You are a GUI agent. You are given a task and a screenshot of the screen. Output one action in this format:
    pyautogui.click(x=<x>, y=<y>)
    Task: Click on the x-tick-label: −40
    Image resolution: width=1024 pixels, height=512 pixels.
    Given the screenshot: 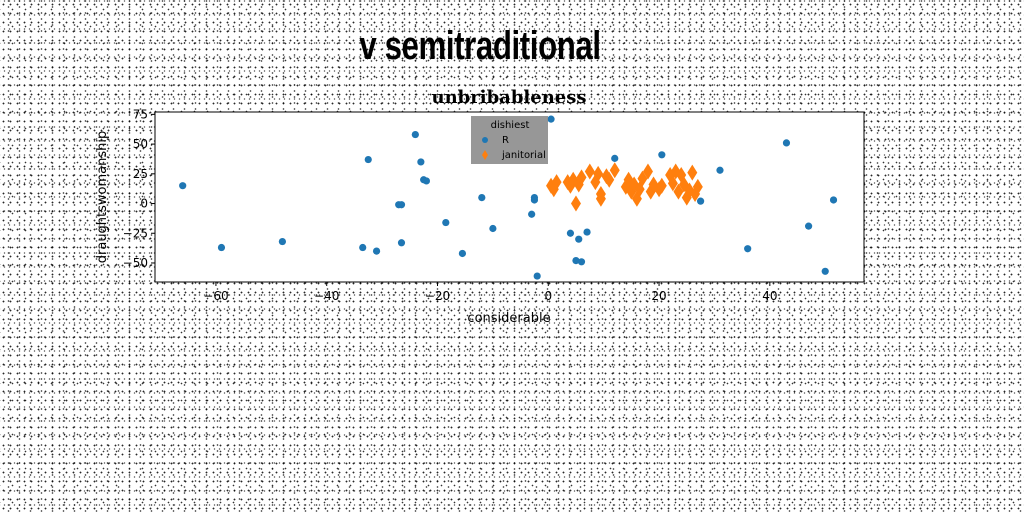 What is the action you would take?
    pyautogui.click(x=326, y=296)
    